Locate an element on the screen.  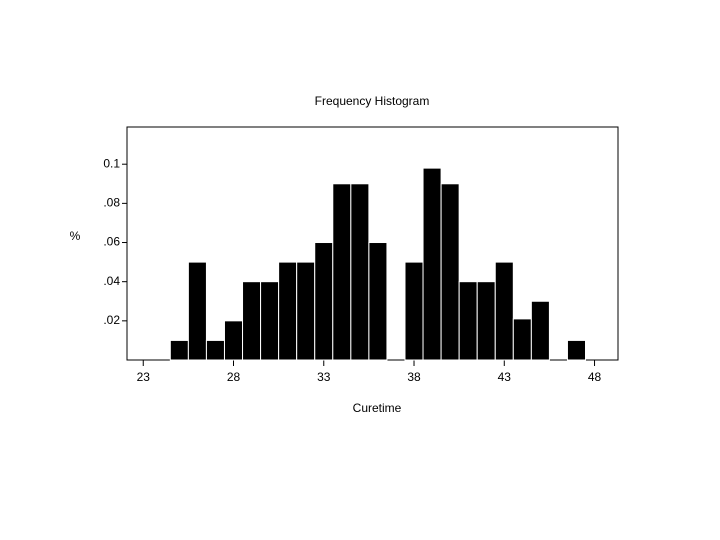
x-tick-label: 28 is located at coordinates (234, 377).